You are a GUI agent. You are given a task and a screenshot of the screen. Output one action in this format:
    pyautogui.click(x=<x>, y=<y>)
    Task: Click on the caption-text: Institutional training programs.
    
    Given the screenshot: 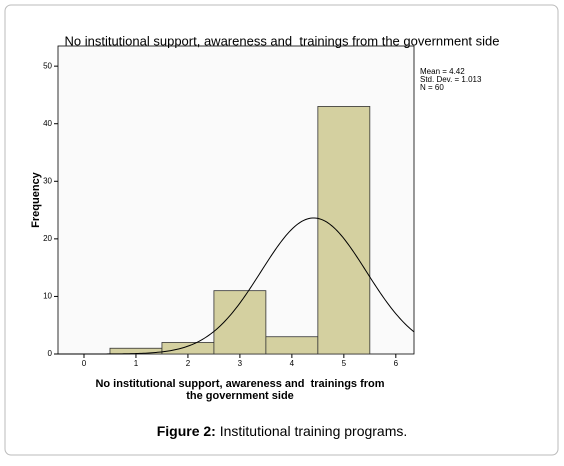 What is the action you would take?
    pyautogui.click(x=314, y=431)
    